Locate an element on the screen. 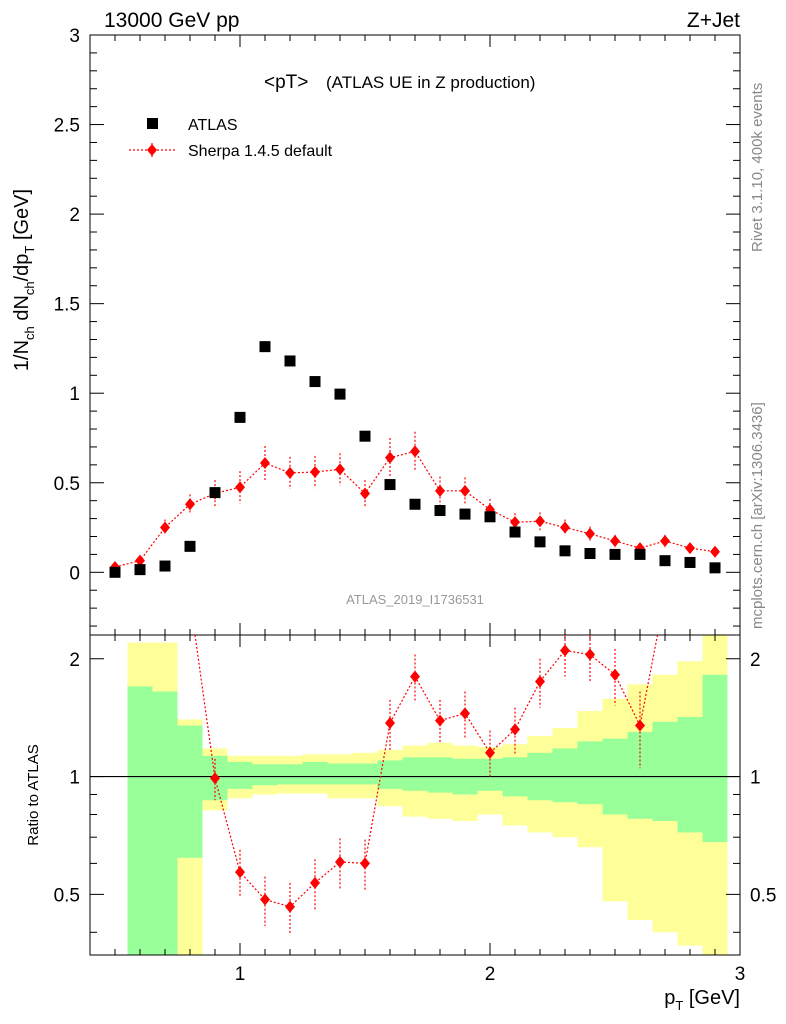 This screenshot has height=1024, width=786. legend: ATLAS Sherpa 1.4.5 default is located at coordinates (231, 138).